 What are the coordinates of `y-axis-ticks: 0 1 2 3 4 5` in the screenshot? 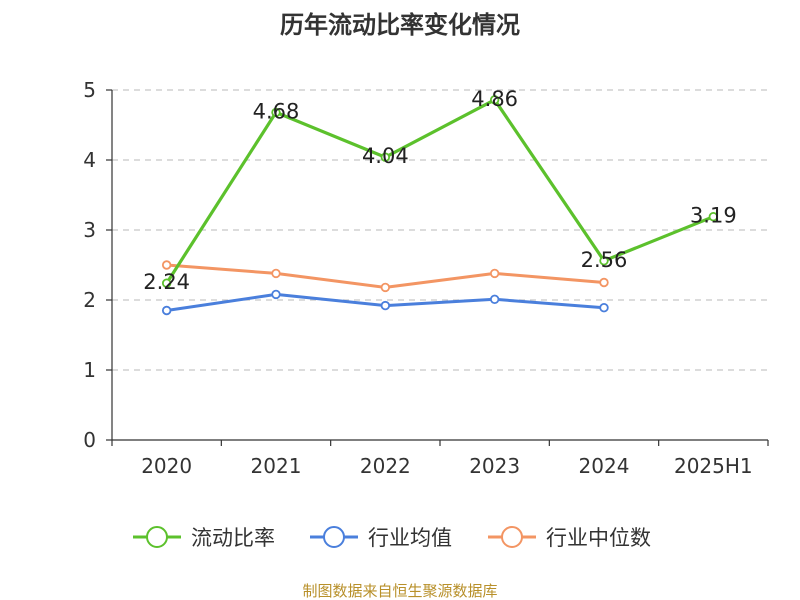 It's located at (97, 265).